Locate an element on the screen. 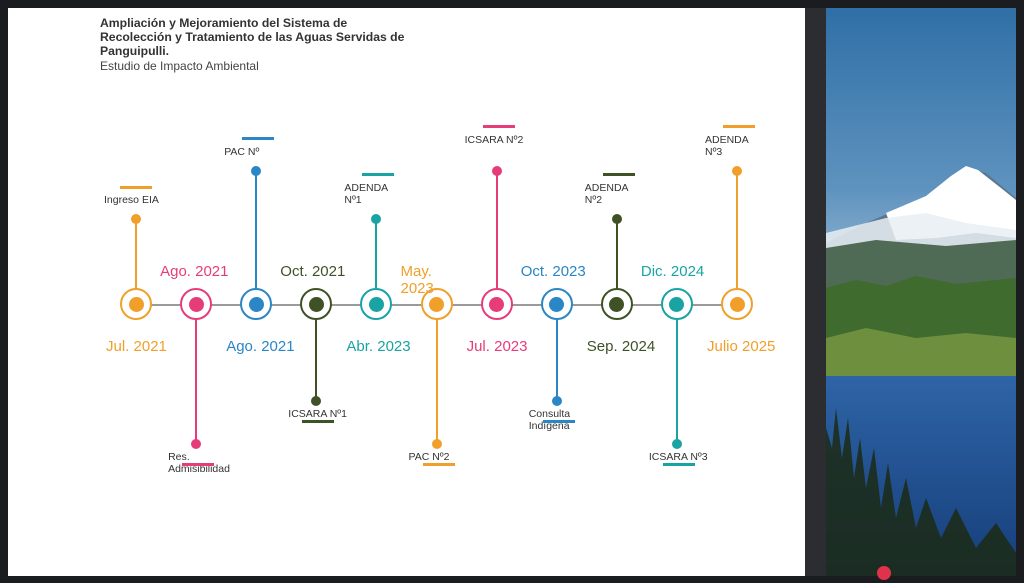 This screenshot has width=1024, height=583. milestone-10-label-underline is located at coordinates (678, 464).